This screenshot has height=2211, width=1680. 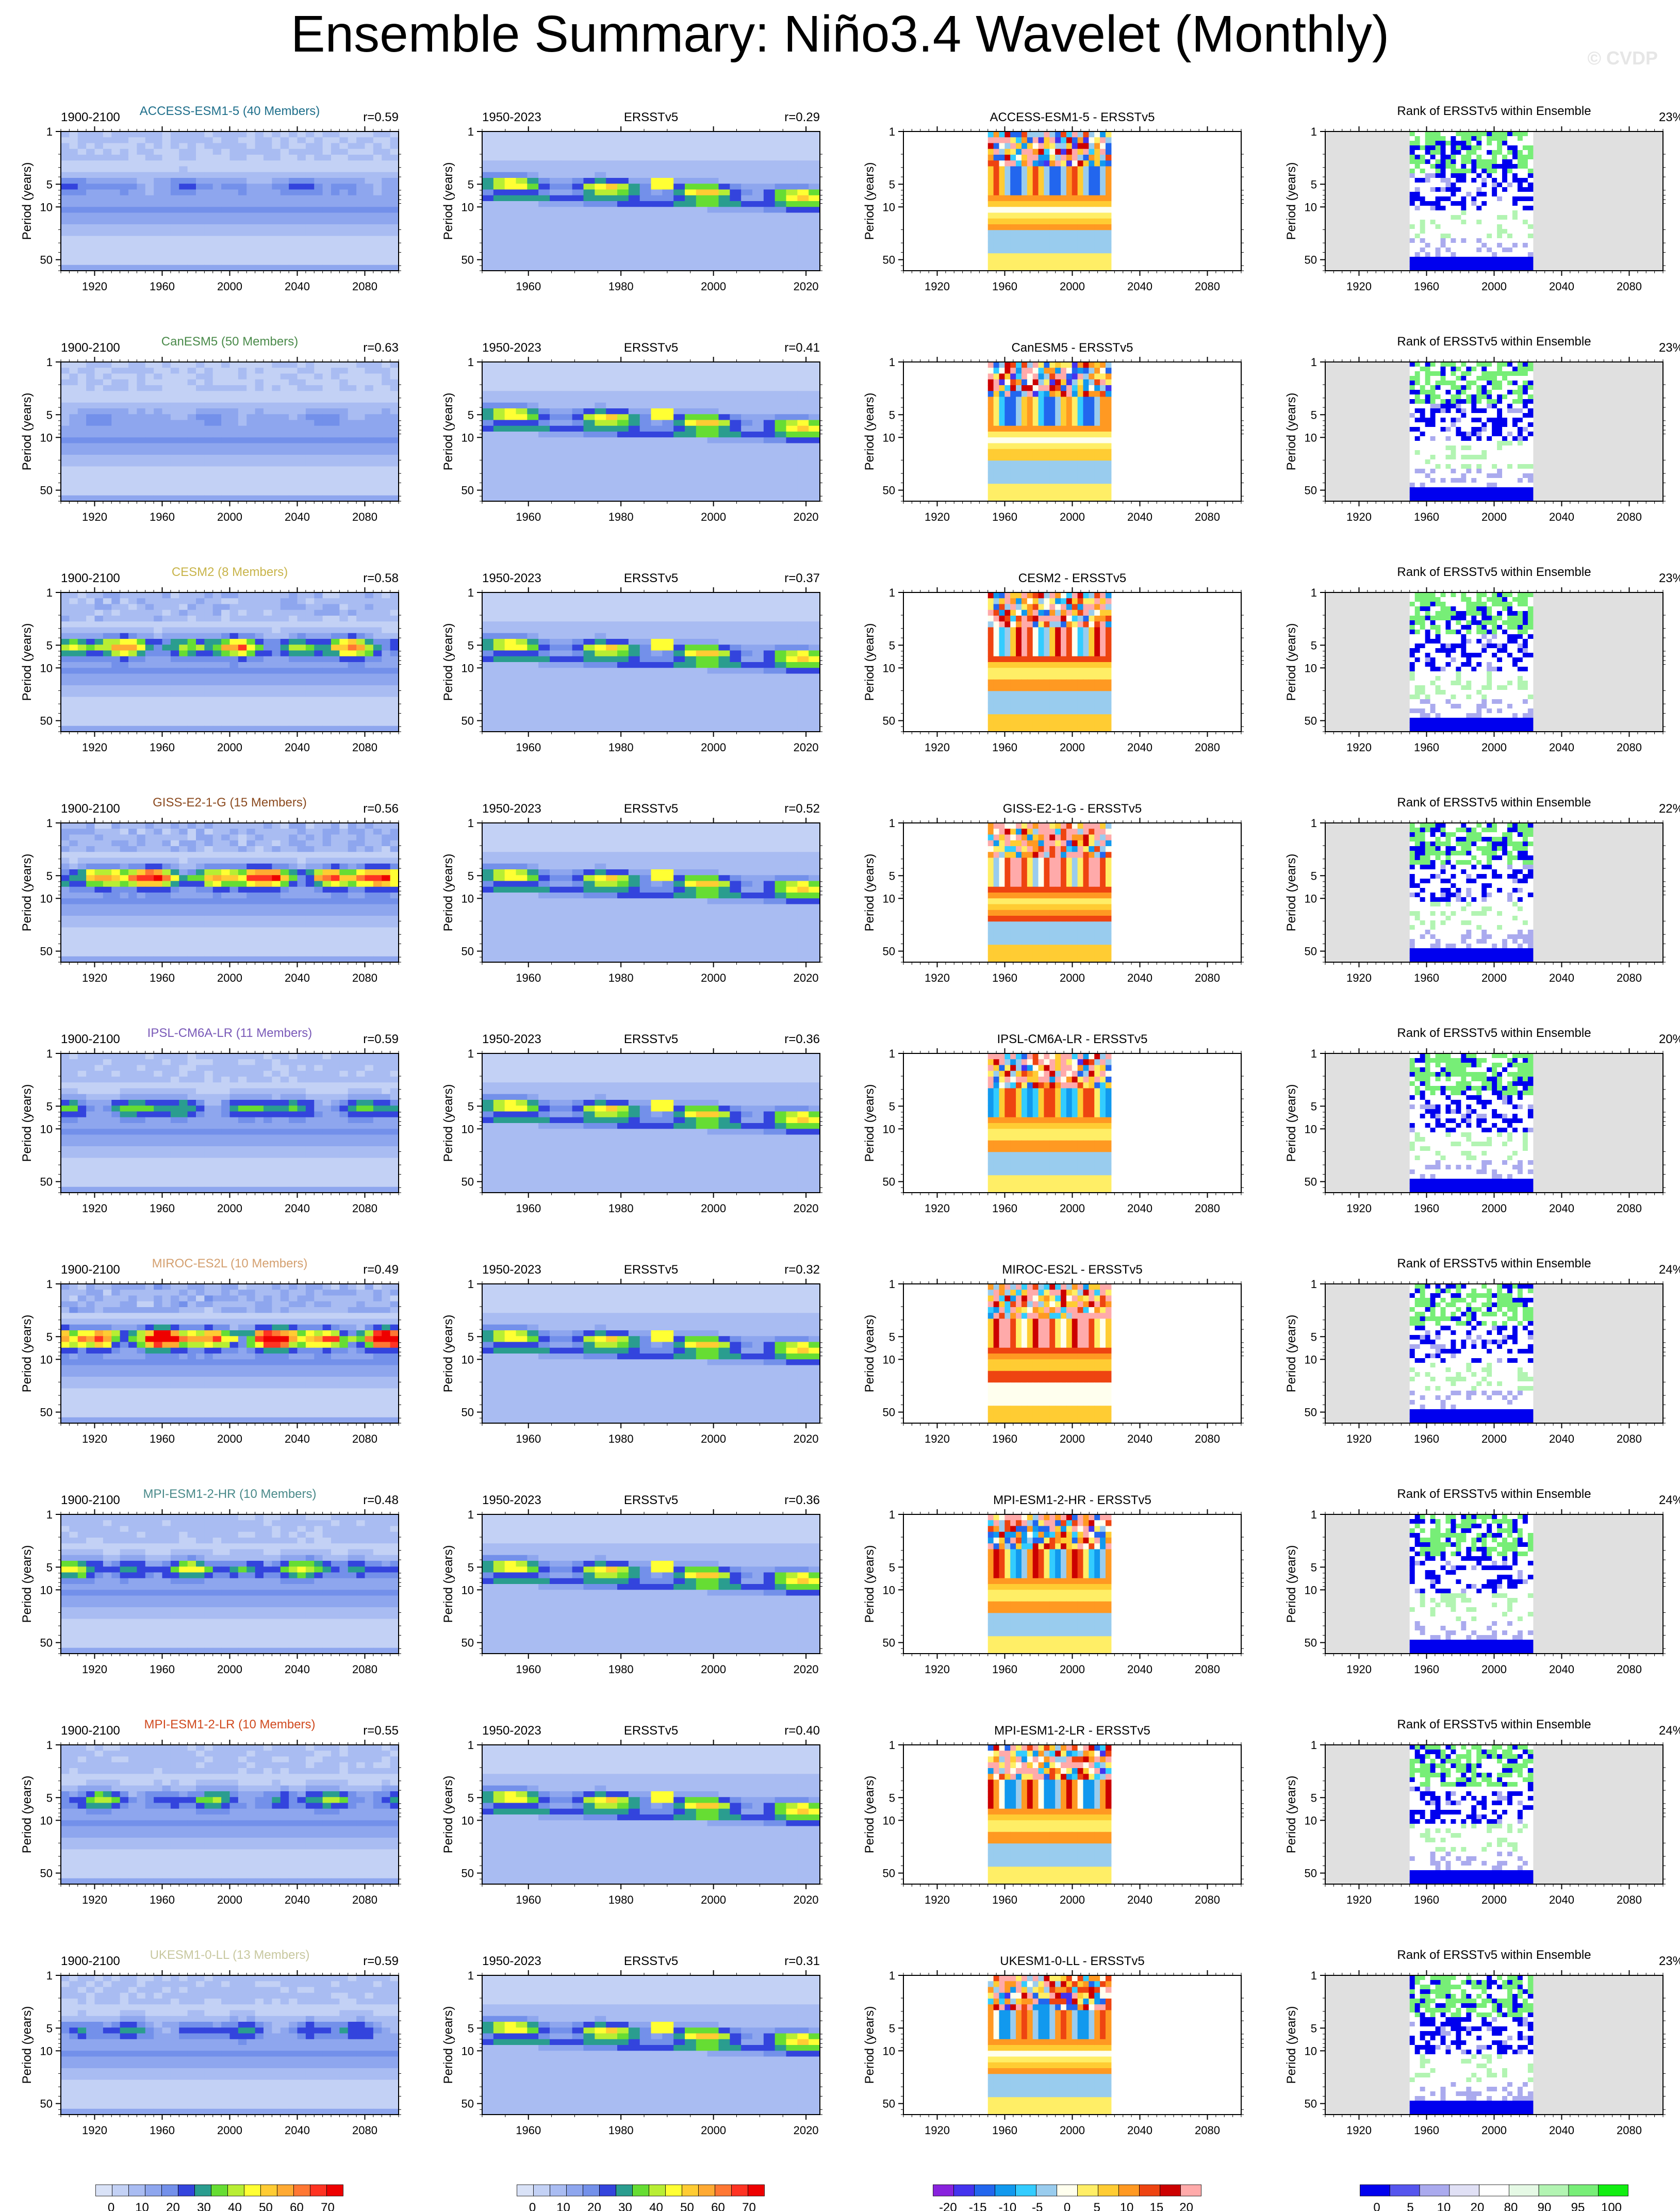 I want to click on model-xtick-label: 1920, so click(x=94, y=516).